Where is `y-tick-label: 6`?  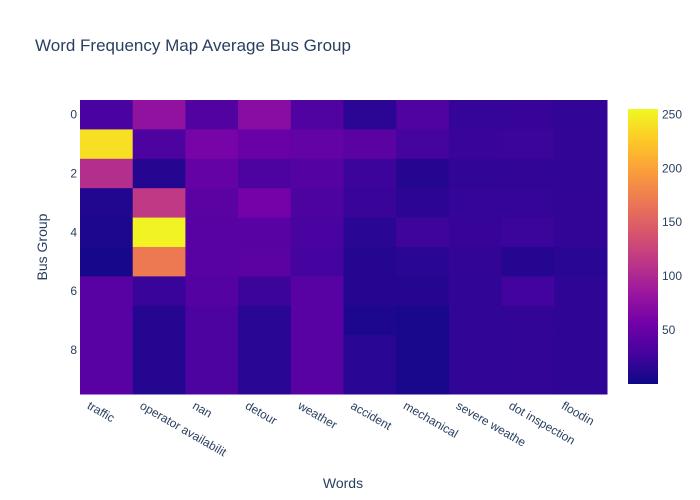 y-tick-label: 6 is located at coordinates (73, 291).